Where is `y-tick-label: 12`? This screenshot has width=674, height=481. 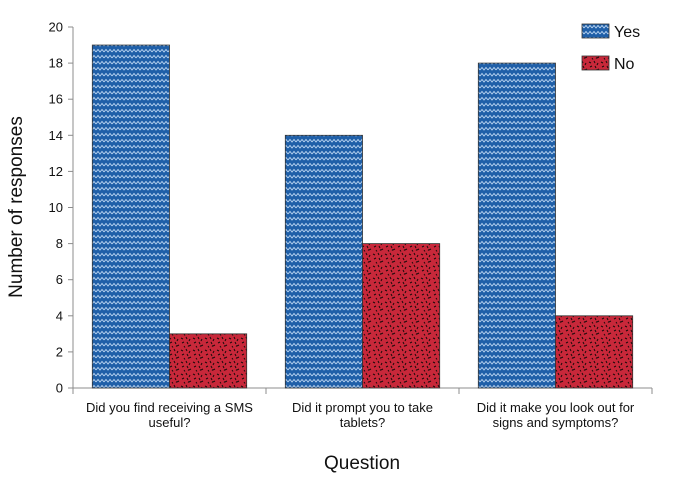
y-tick-label: 12 is located at coordinates (56, 171).